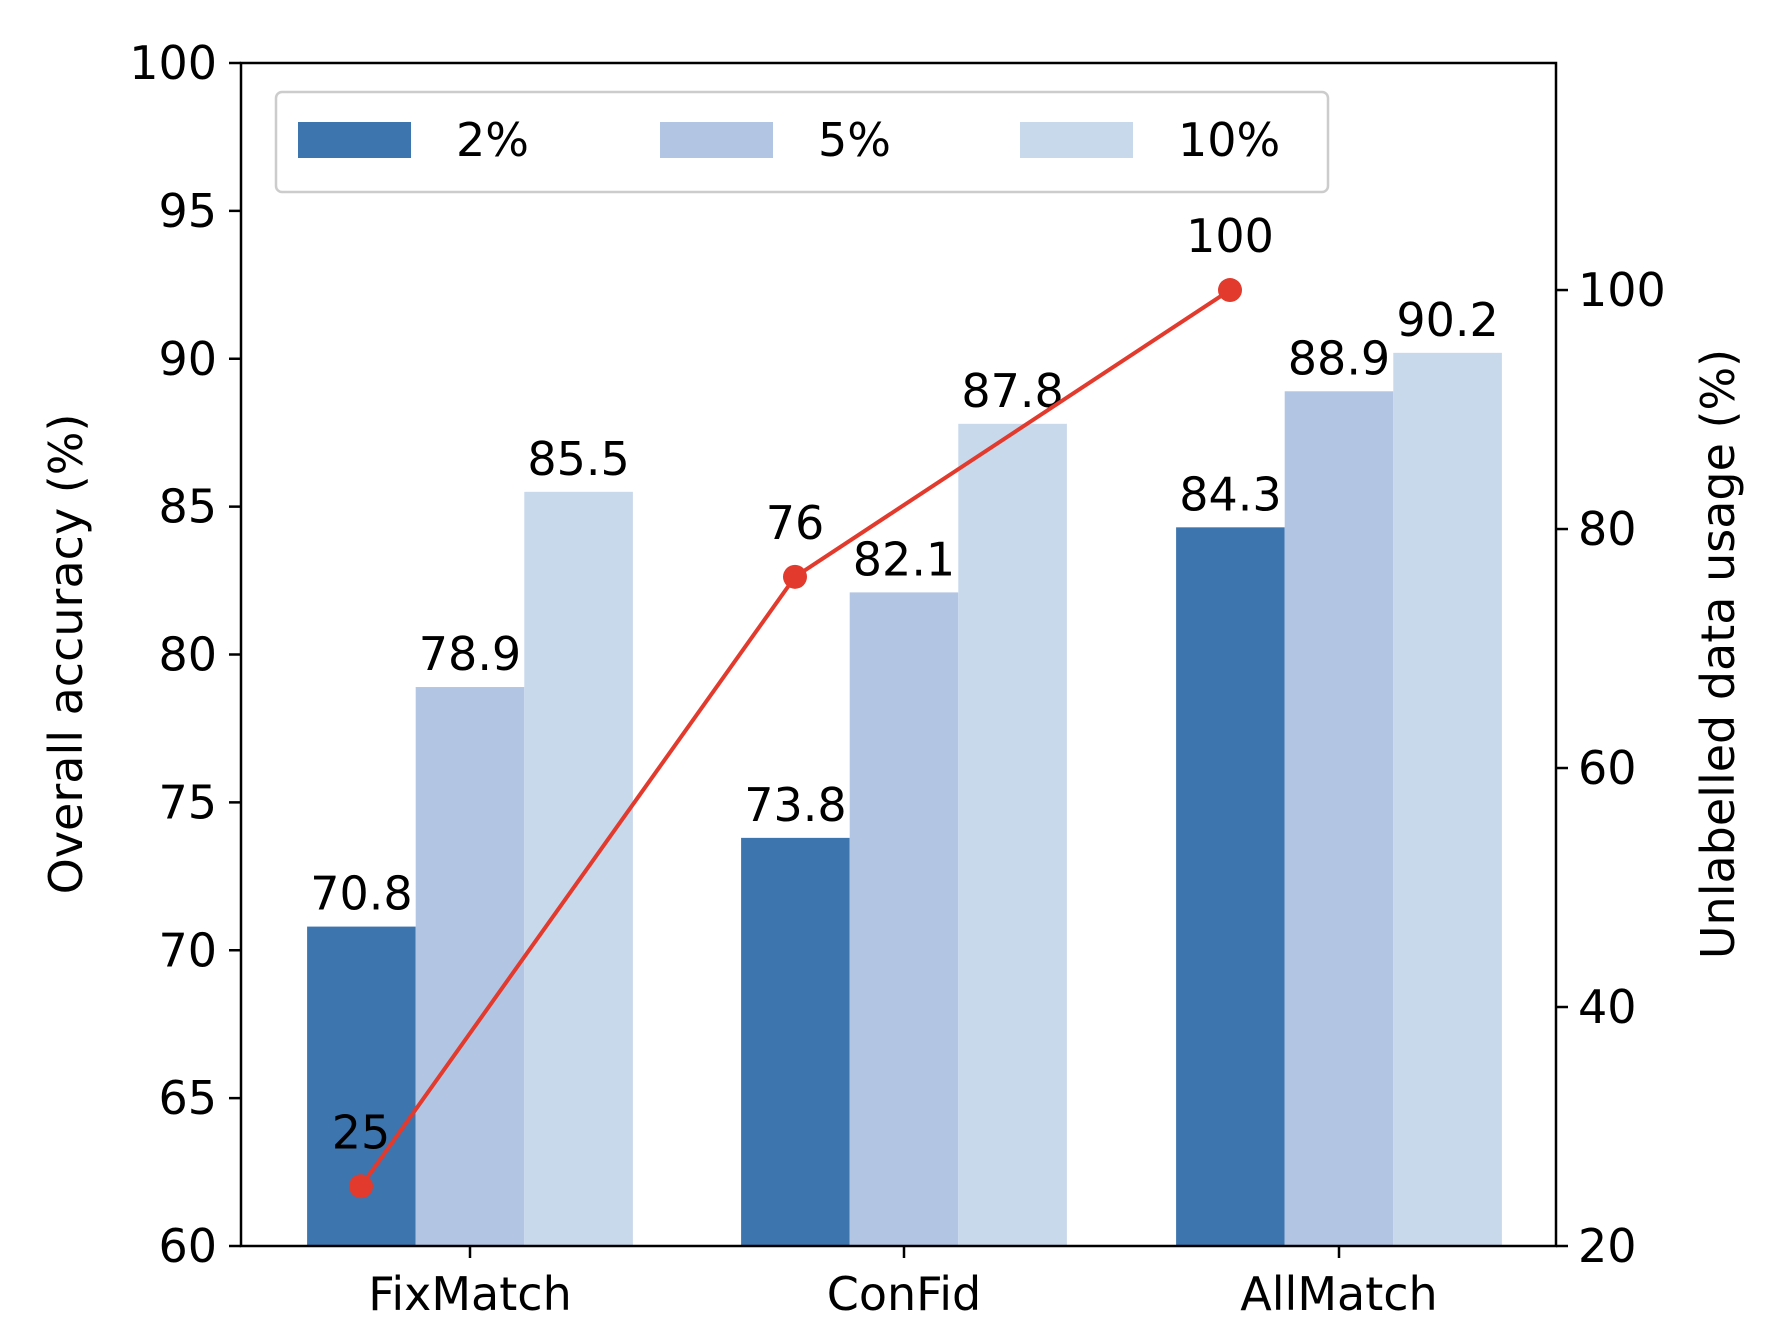 This screenshot has width=1788, height=1338. Describe the element at coordinates (1607, 1007) in the screenshot. I see `y-right-tick-label: 40` at that location.